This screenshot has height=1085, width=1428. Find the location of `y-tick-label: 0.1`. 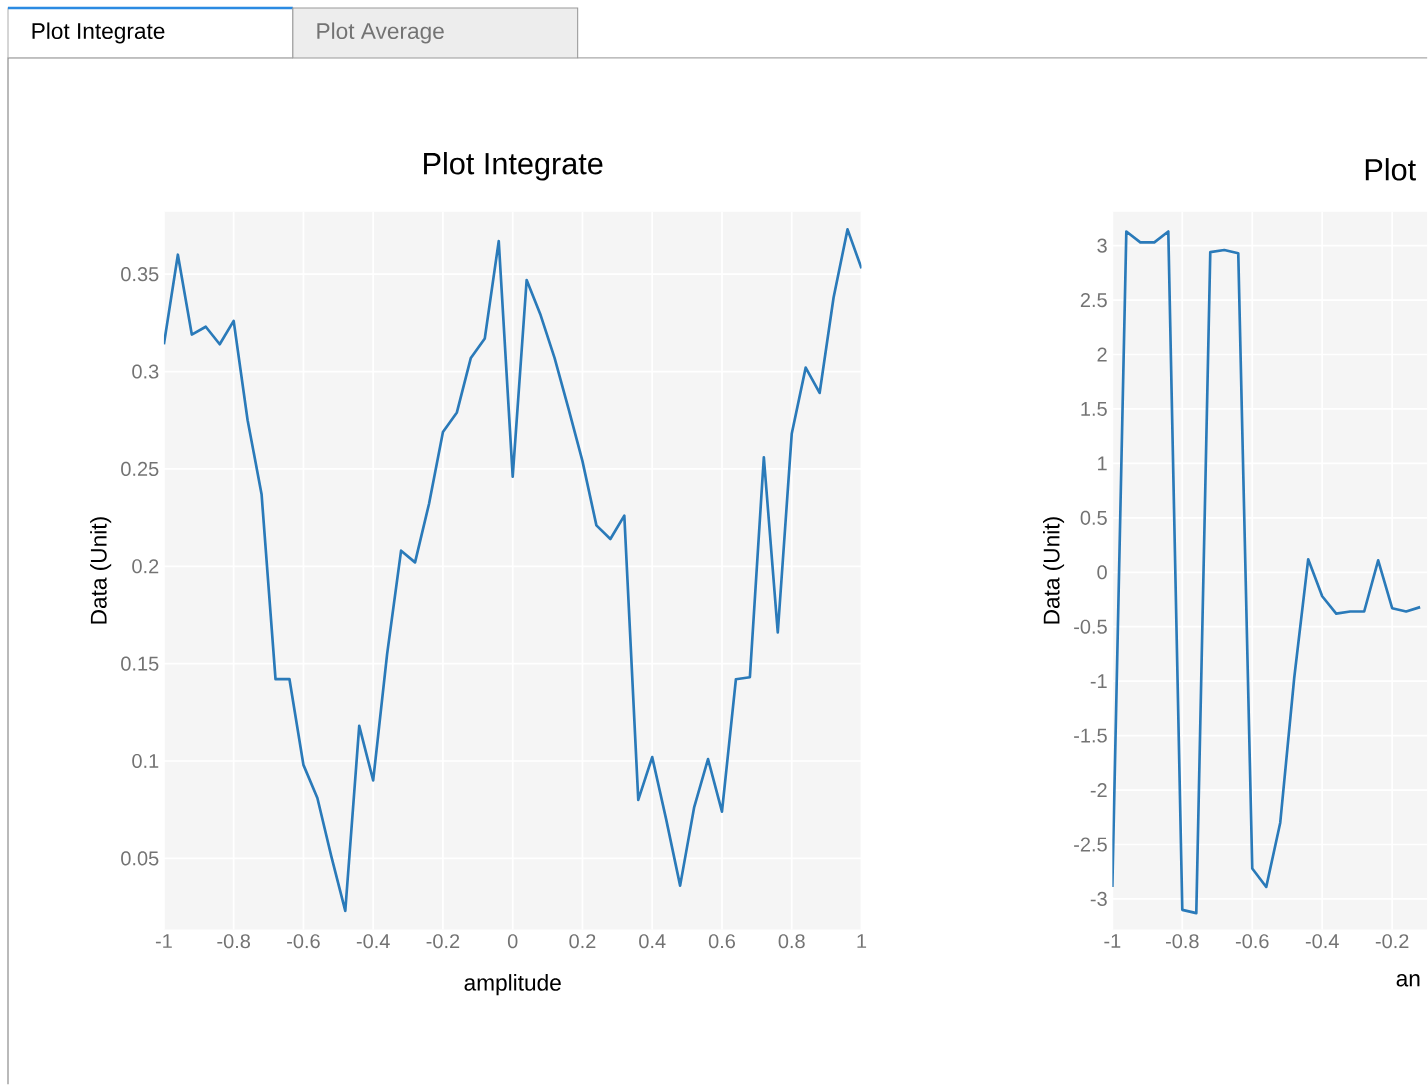

y-tick-label: 0.1 is located at coordinates (145, 761).